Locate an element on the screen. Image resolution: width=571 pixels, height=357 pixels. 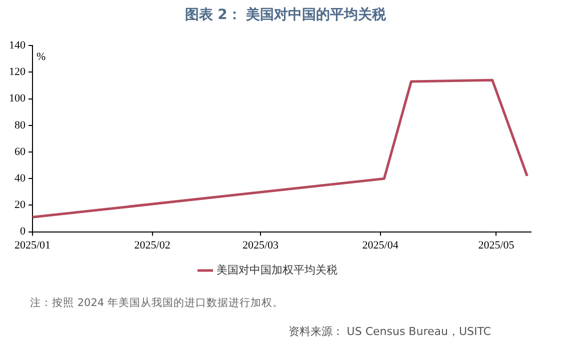
y-tick-label: 140 is located at coordinates (17, 45).